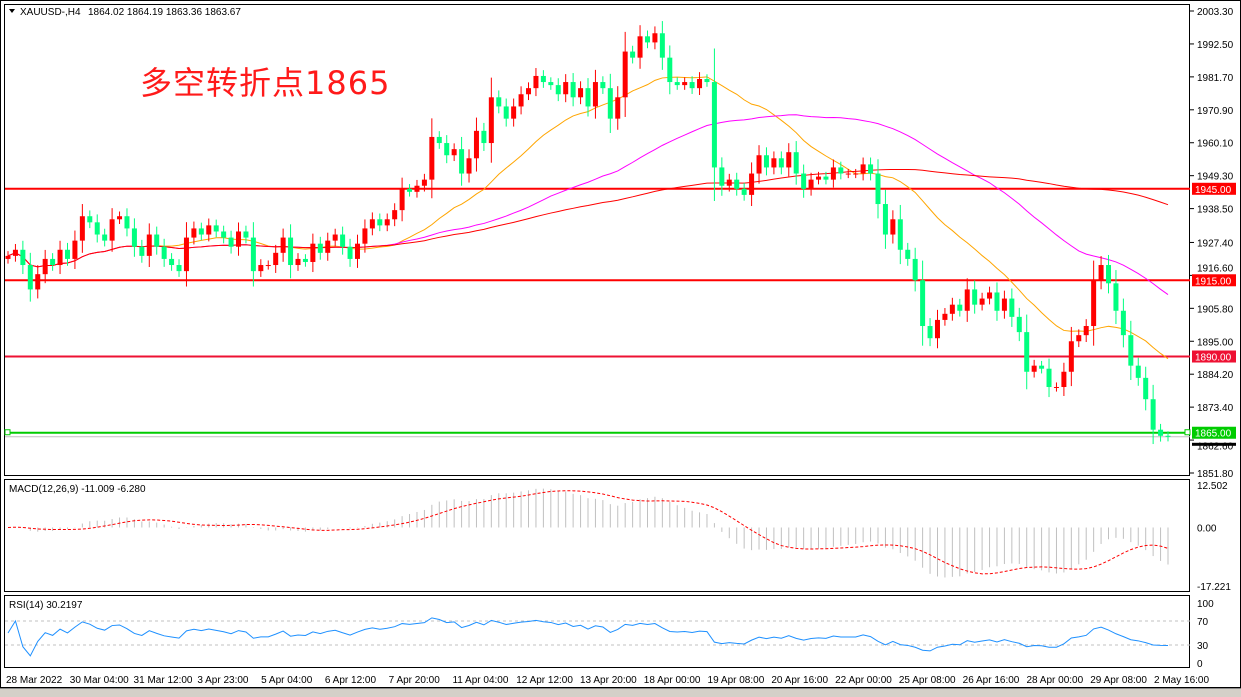  Describe the element at coordinates (1215, 309) in the screenshot. I see `price-tick-label: 1905.80` at that location.